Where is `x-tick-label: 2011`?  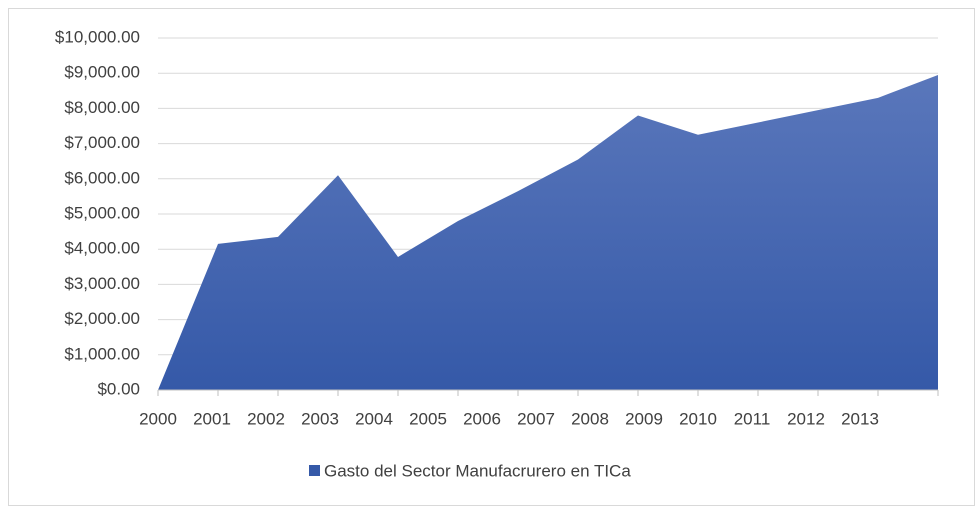
x-tick-label: 2011 is located at coordinates (752, 418).